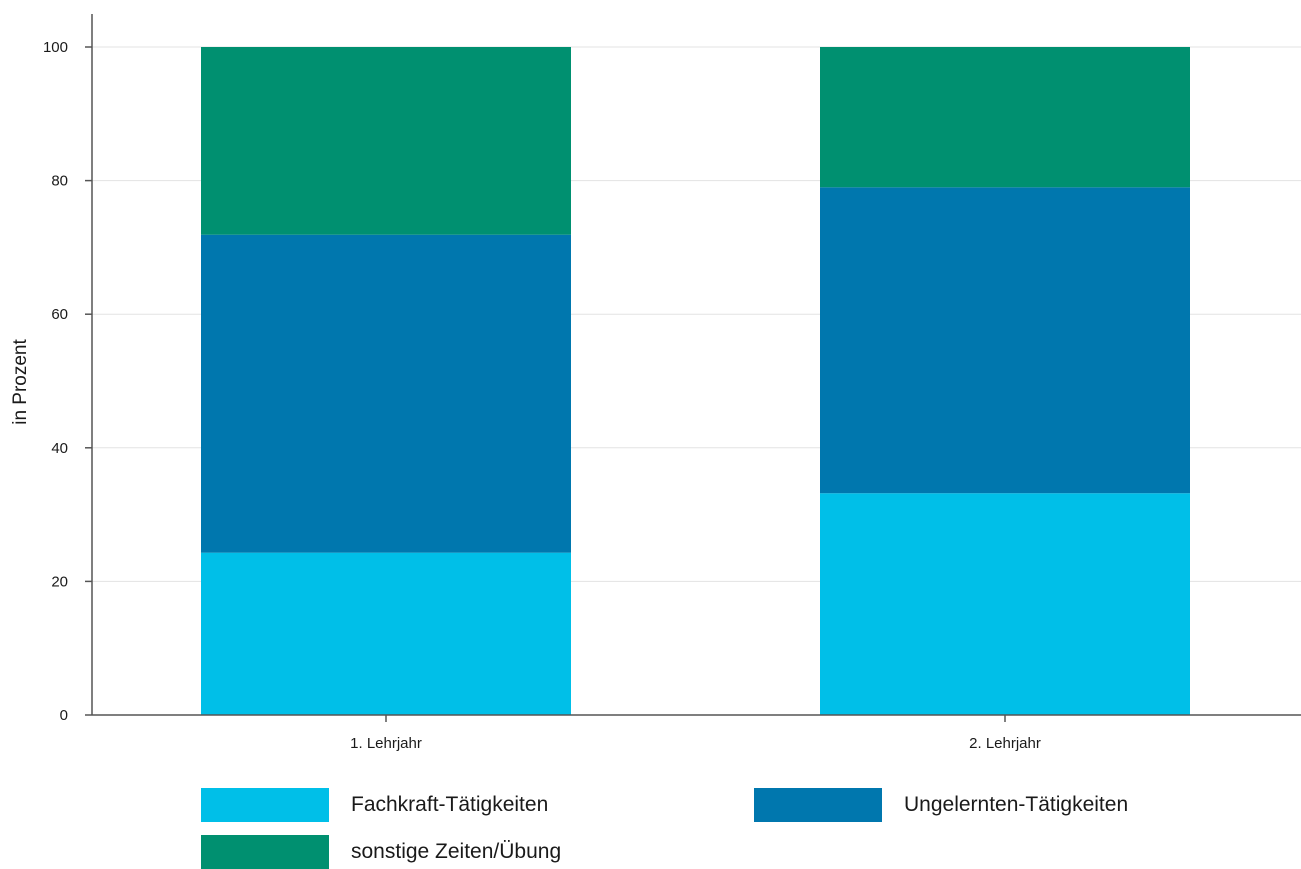  Describe the element at coordinates (59, 314) in the screenshot. I see `y-tick-label: 60` at that location.